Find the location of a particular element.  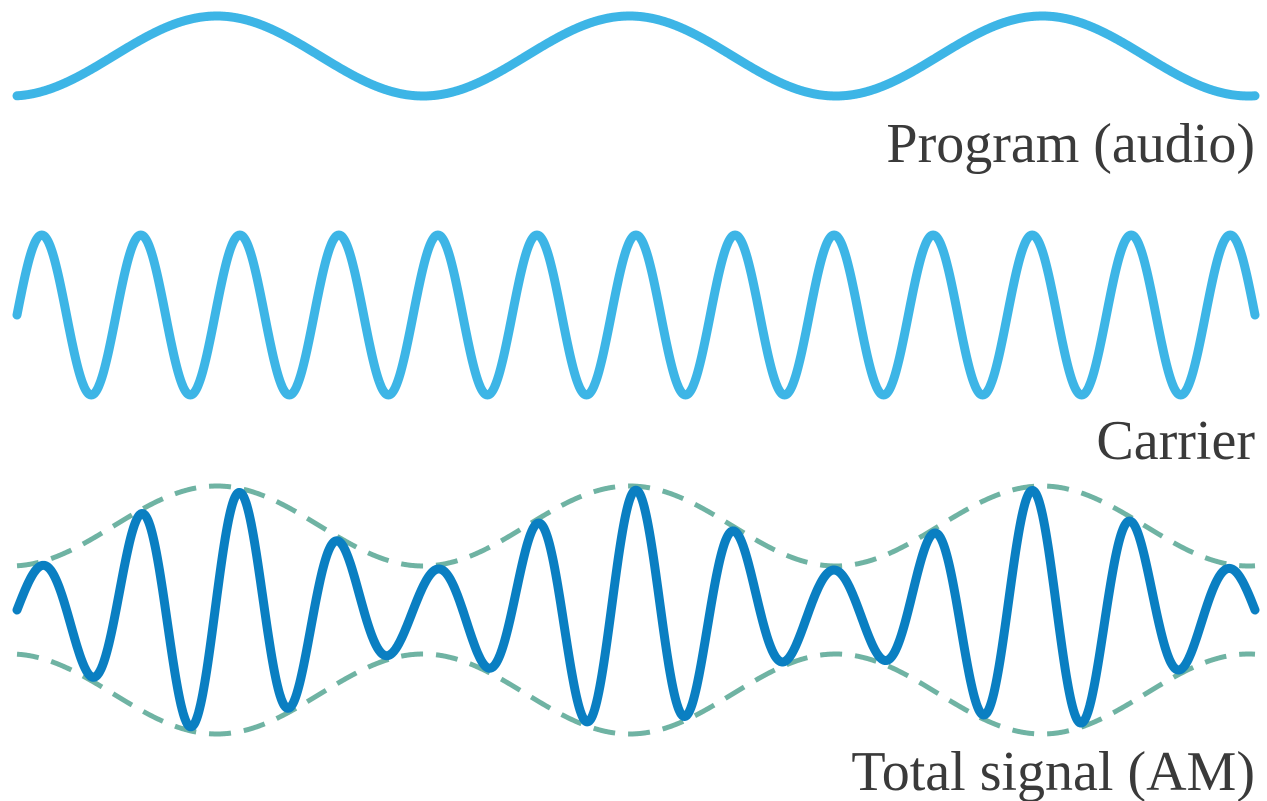

program-wave is located at coordinates (636, 56).